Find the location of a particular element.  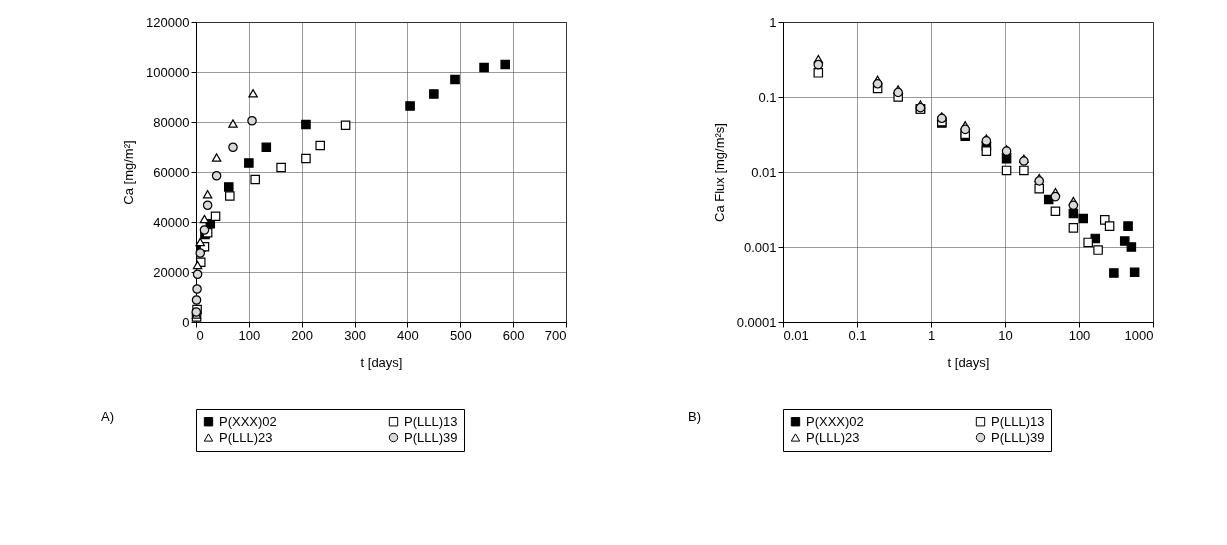

text: B) is located at coordinates (694, 416).